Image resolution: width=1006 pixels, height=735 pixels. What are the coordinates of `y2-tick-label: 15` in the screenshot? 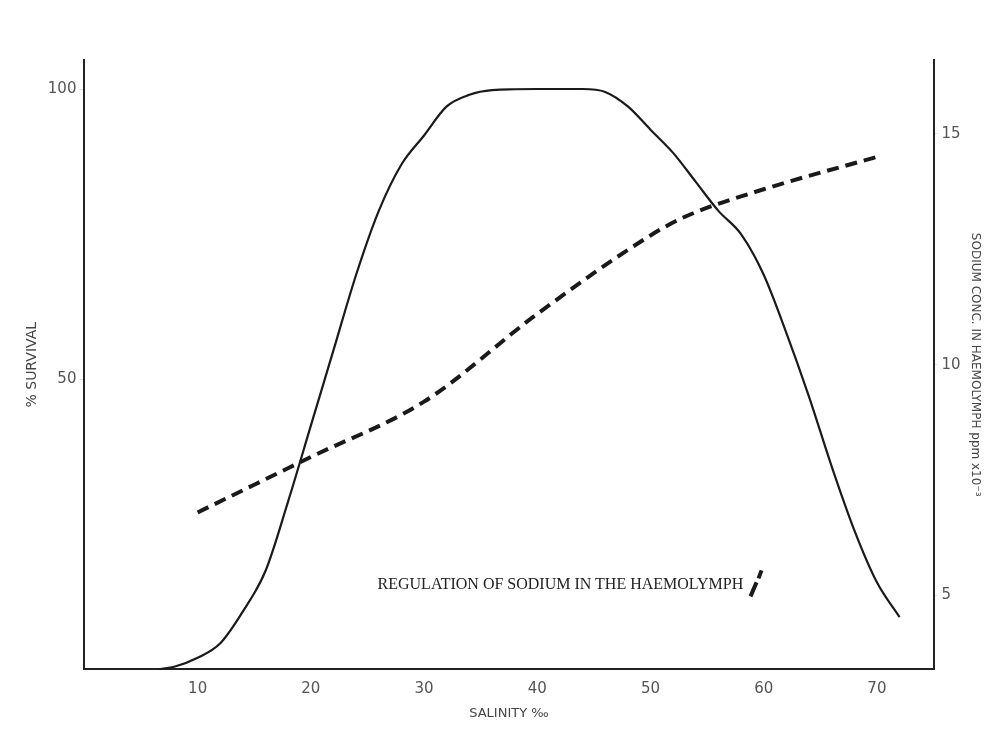 It's located at (951, 132).